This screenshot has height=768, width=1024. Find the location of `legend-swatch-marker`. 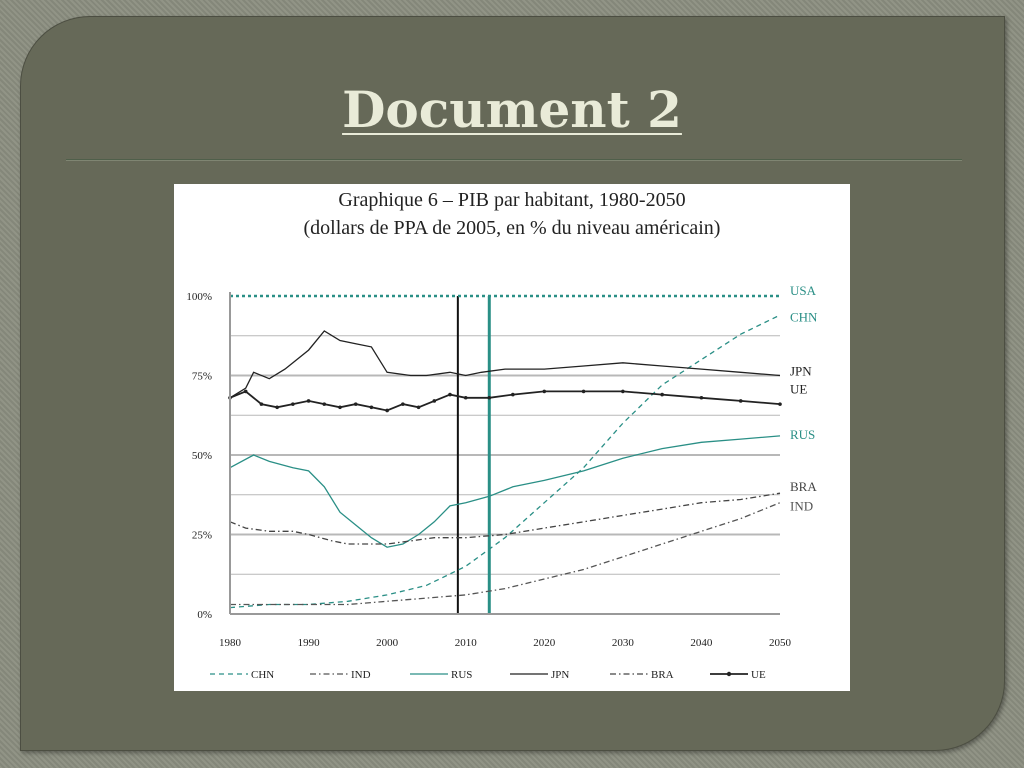

legend-swatch-marker is located at coordinates (729, 674).